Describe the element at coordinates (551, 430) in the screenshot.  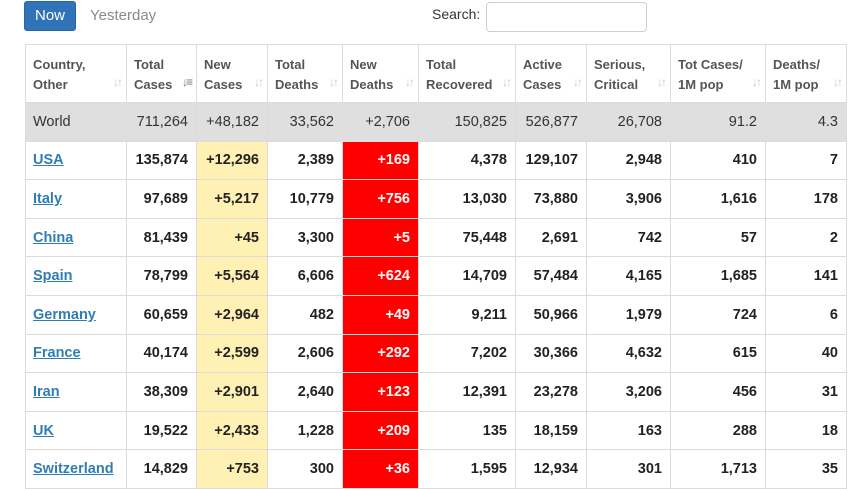
I see `active-cases-cell: 18,159` at that location.